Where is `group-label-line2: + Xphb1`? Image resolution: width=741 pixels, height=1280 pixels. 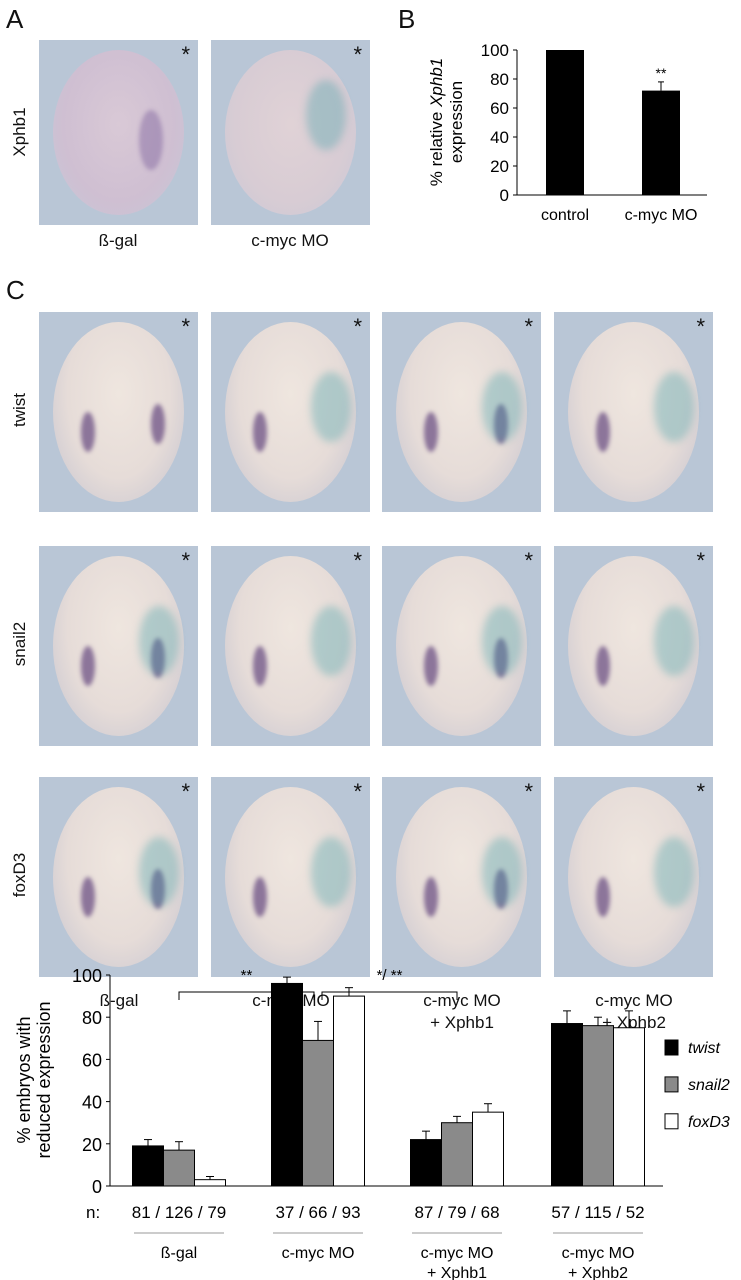
group-label-line2: + Xphb1 is located at coordinates (457, 1272).